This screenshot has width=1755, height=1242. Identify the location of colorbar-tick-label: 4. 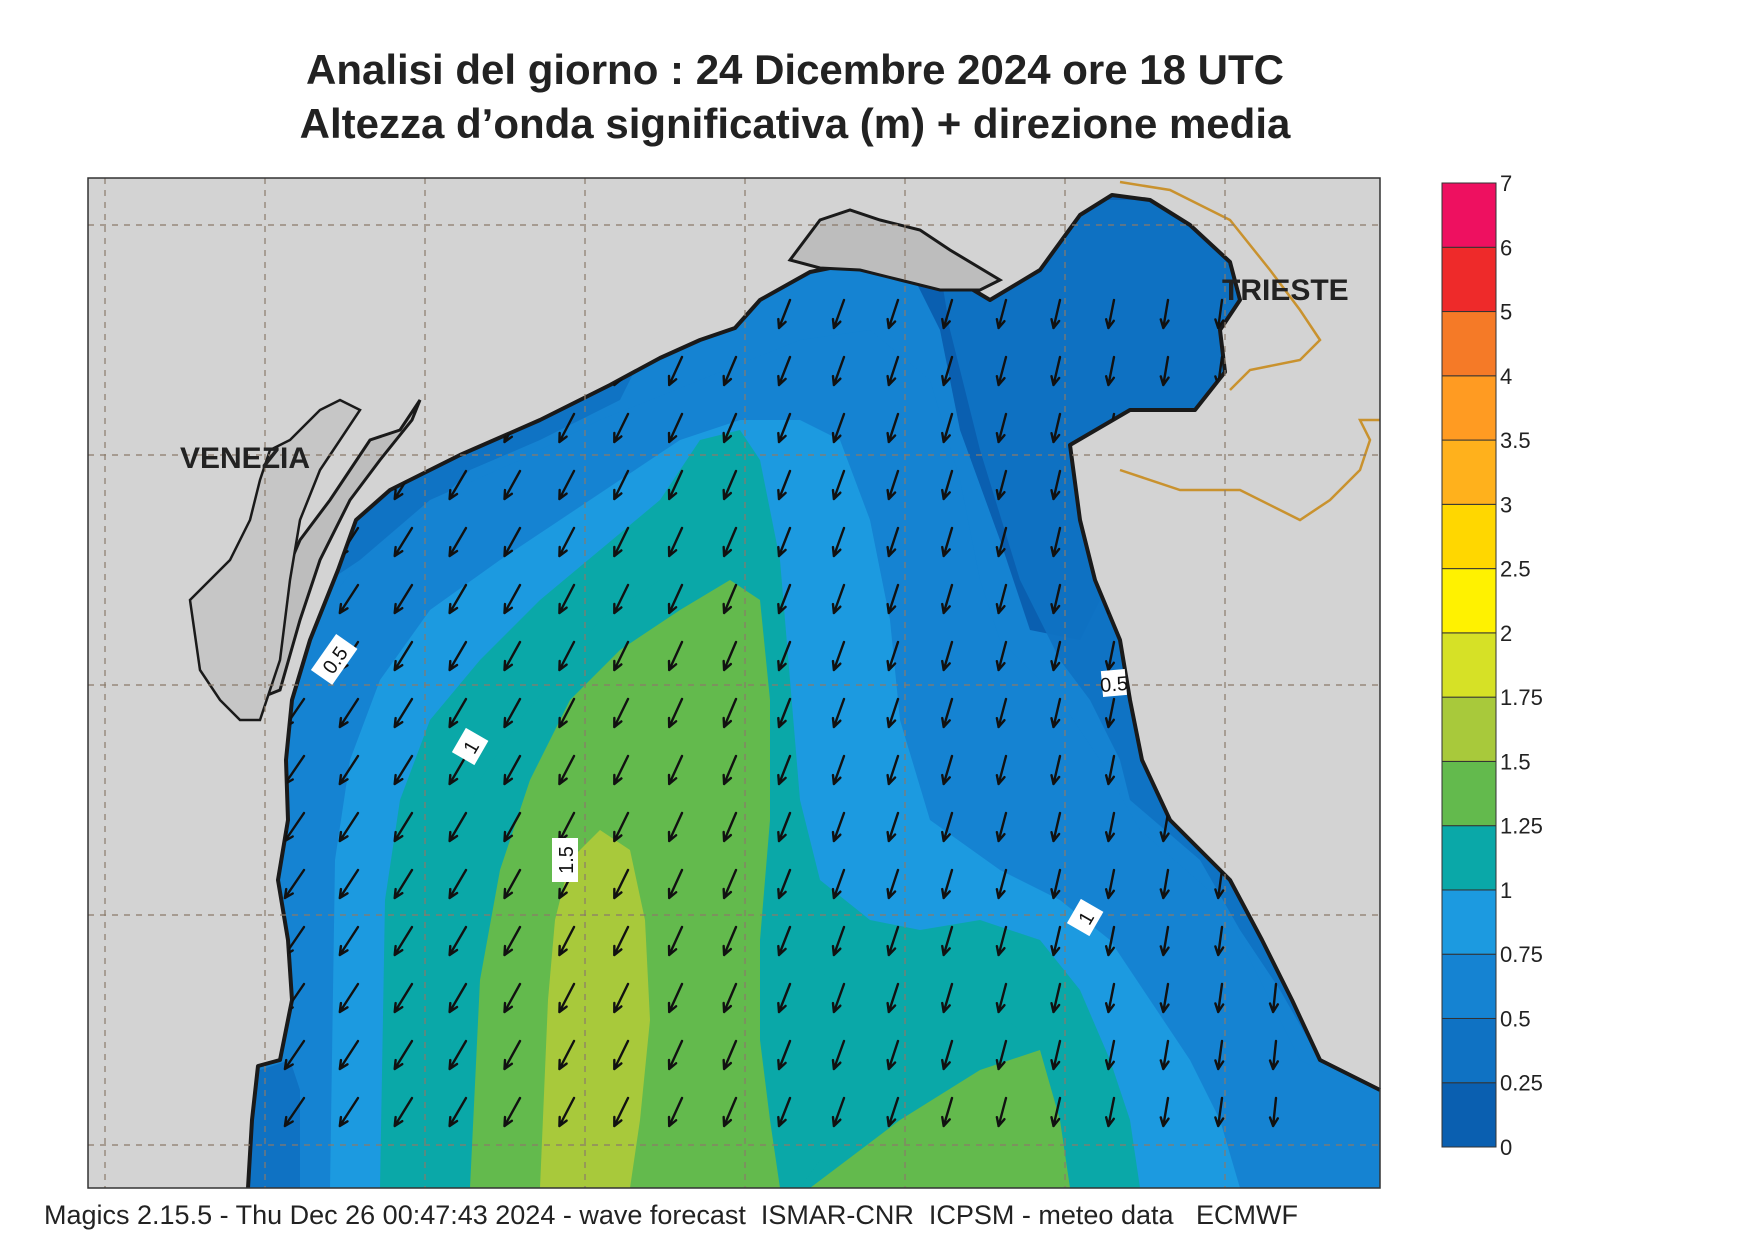
(1506, 376).